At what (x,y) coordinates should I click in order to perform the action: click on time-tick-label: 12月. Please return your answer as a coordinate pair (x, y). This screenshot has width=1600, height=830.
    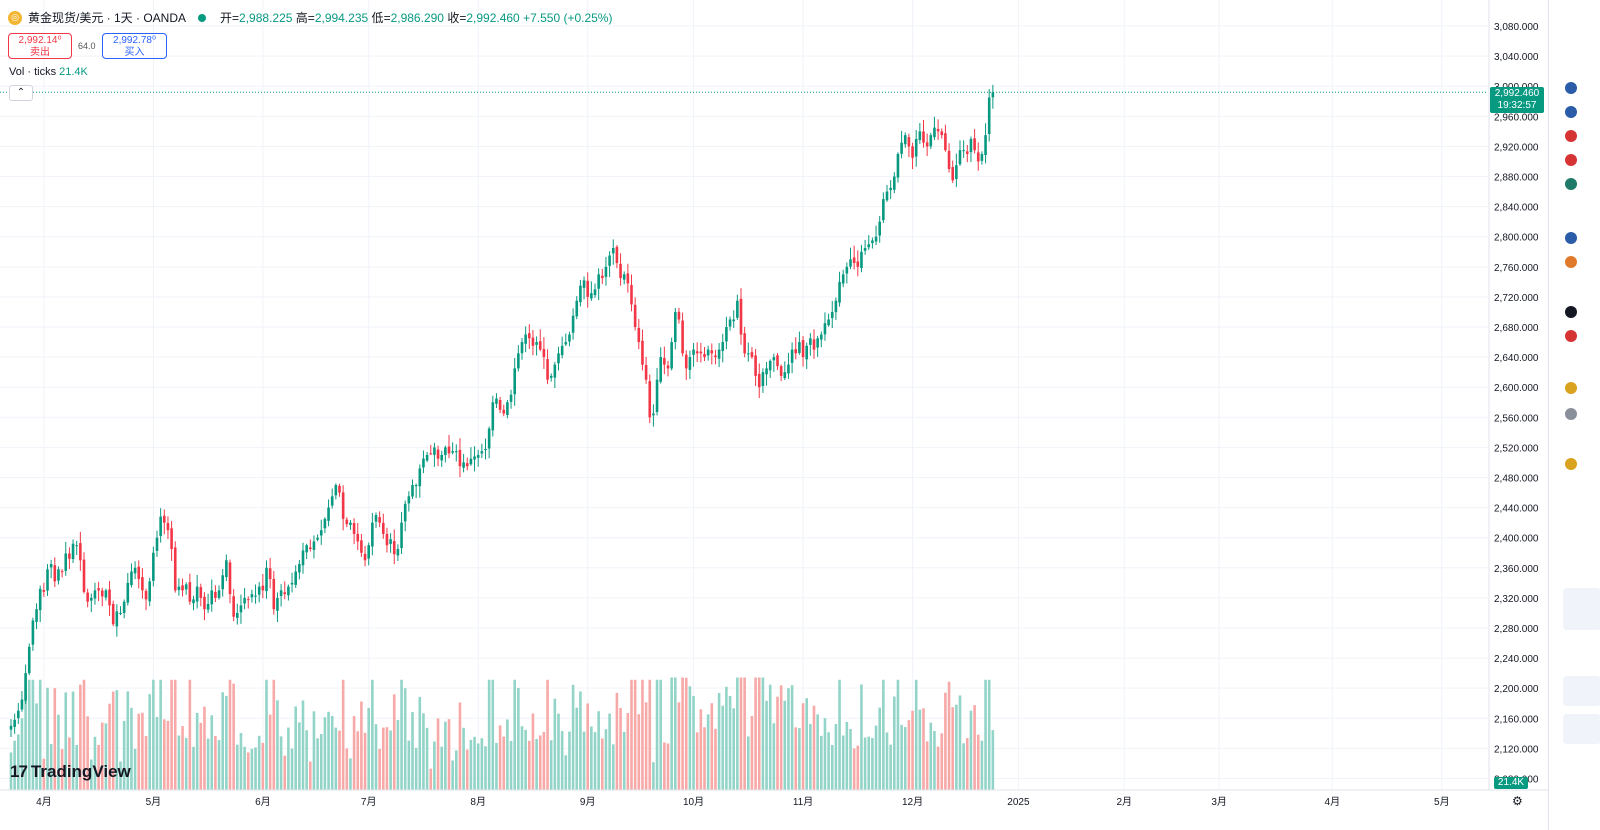
    Looking at the image, I should click on (912, 802).